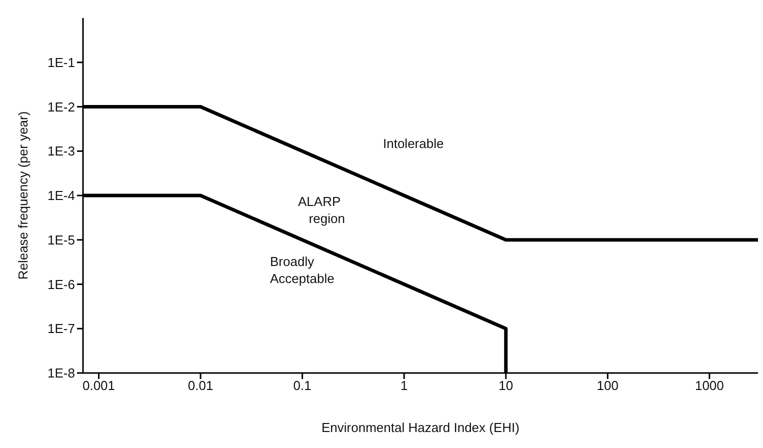 The height and width of the screenshot is (448, 763). Describe the element at coordinates (99, 386) in the screenshot. I see `x-tick-label: 0.001` at that location.